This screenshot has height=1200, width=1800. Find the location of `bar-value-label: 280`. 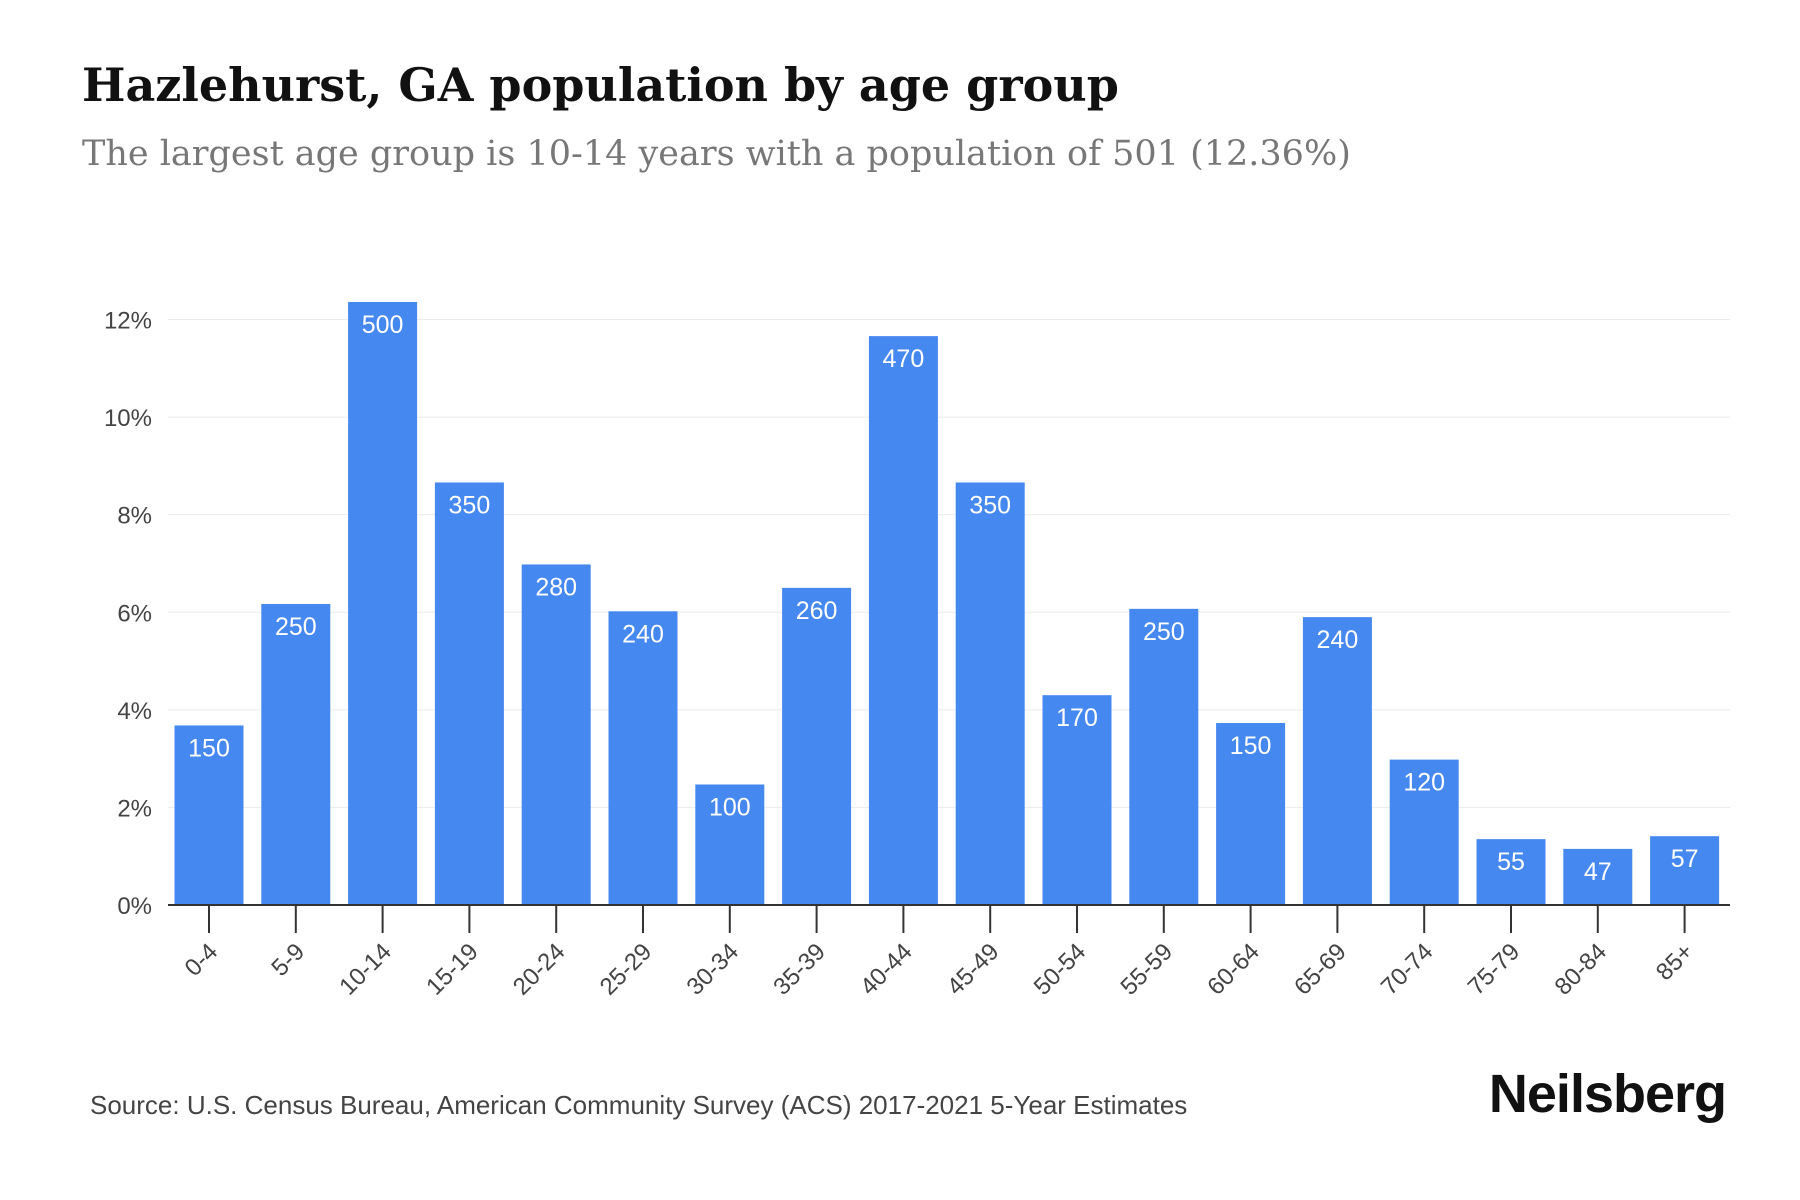

bar-value-label: 280 is located at coordinates (556, 587).